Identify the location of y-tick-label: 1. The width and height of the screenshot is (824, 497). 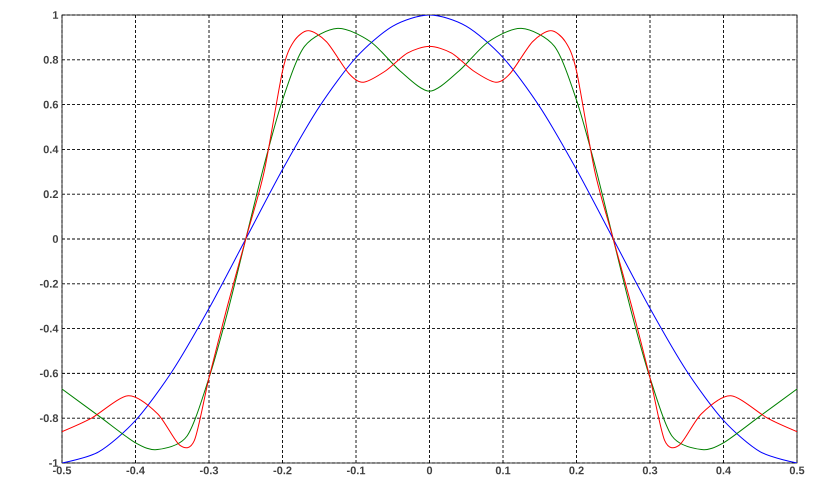
(55, 15).